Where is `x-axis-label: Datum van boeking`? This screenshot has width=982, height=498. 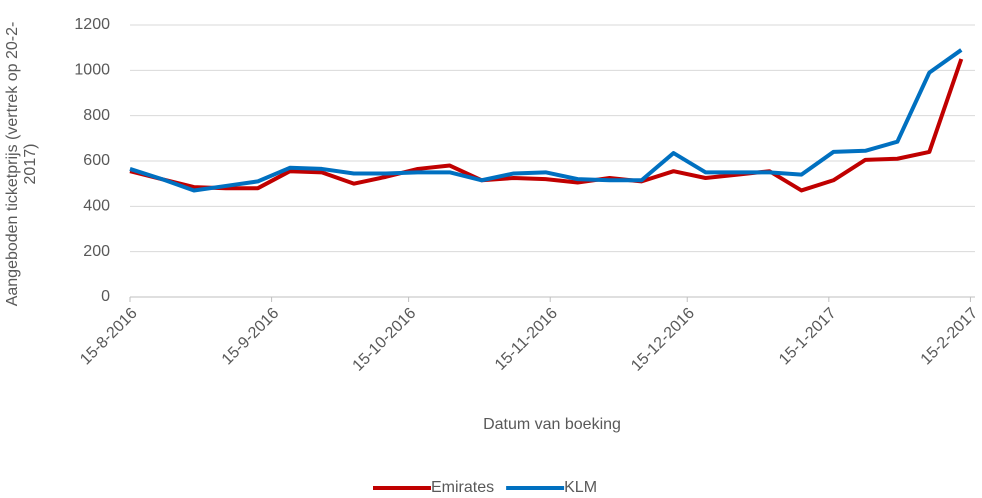 x-axis-label: Datum van boeking is located at coordinates (552, 424).